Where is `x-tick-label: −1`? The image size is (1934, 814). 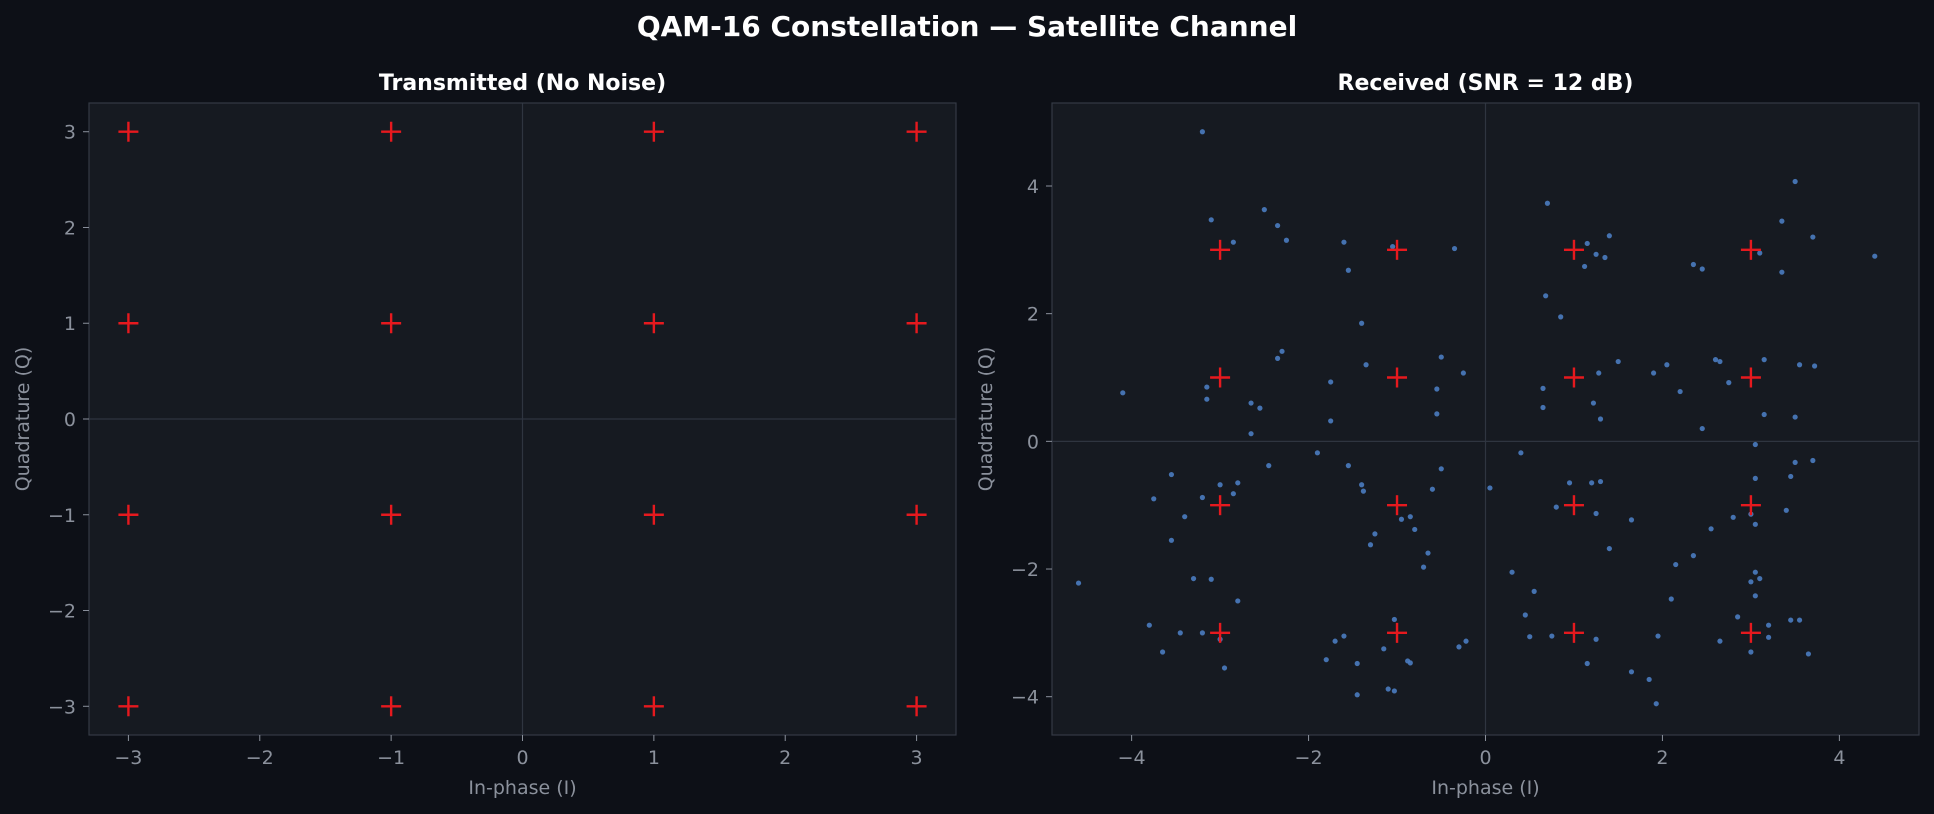 x-tick-label: −1 is located at coordinates (391, 758).